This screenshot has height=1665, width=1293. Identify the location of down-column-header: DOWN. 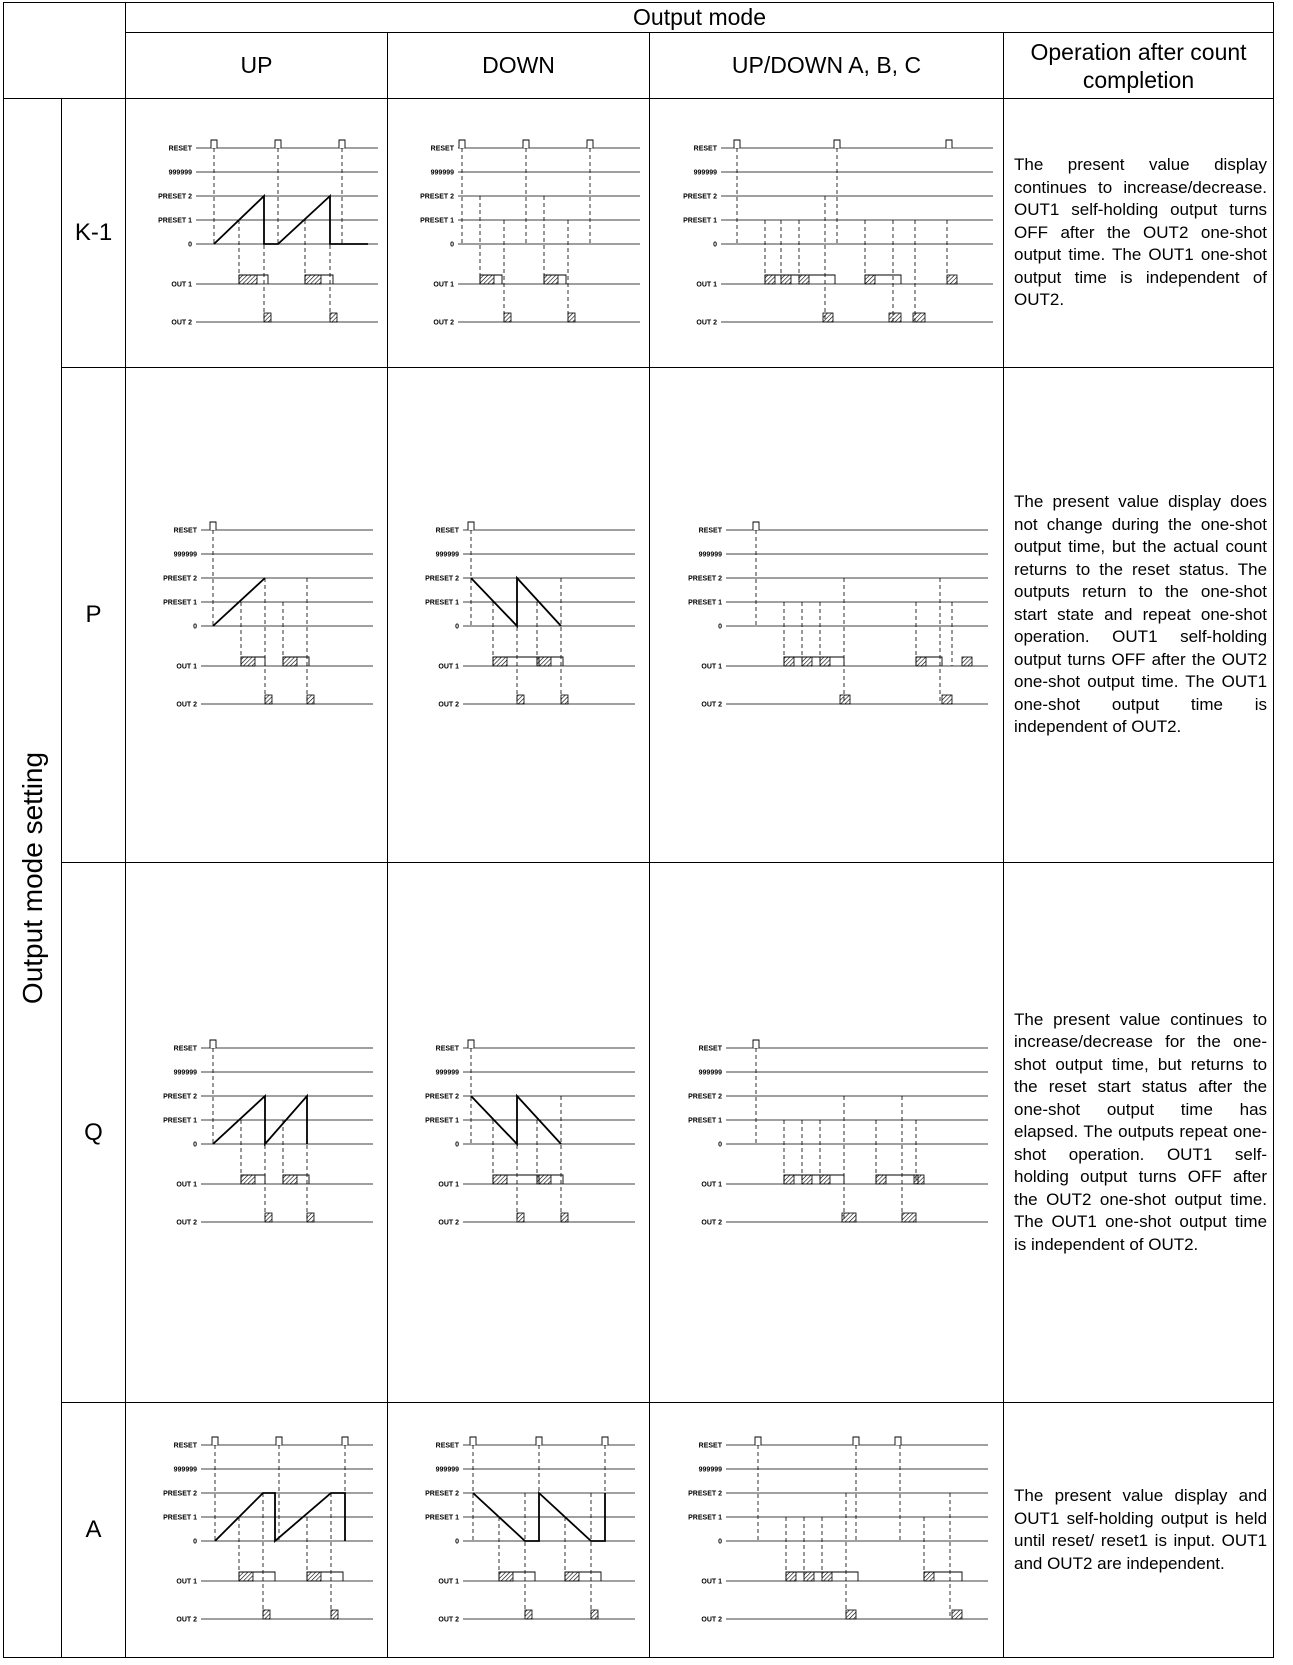
(518, 65).